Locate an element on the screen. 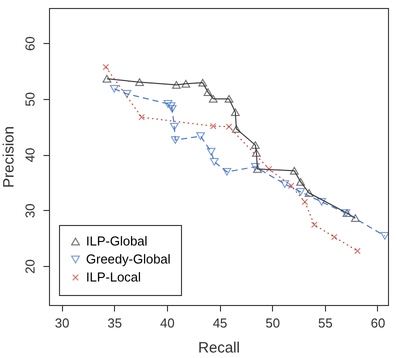 Image resolution: width=396 pixels, height=358 pixels. y-tick-label: 30 is located at coordinates (30, 211).